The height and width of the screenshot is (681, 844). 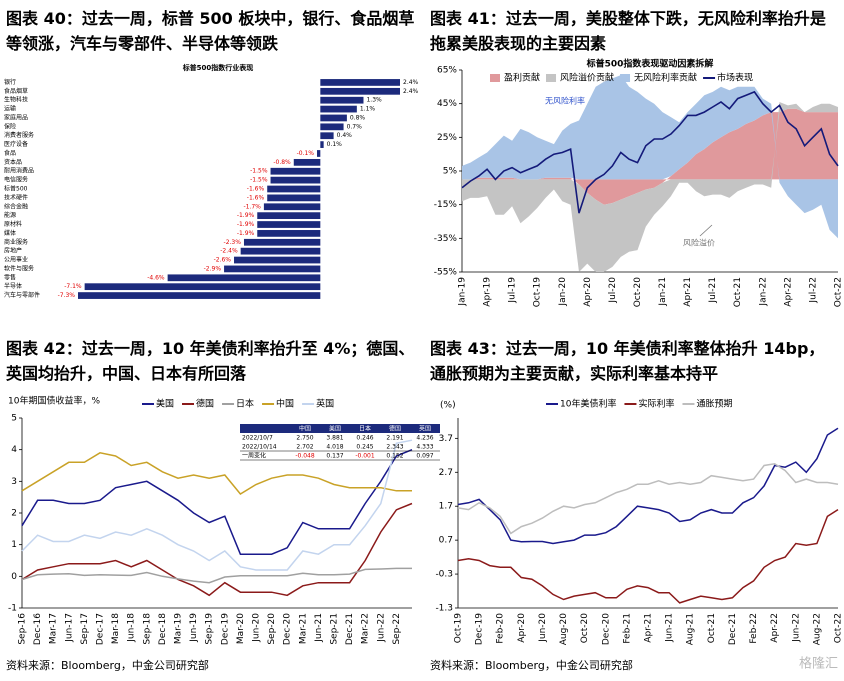 I want to click on x-tick-label: Apr-19, so click(x=488, y=292).